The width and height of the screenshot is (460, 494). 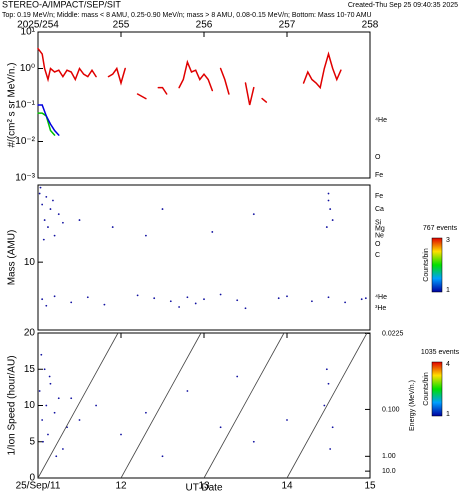 I want to click on x-tick-label: 25/Sep/11, so click(x=38, y=486).